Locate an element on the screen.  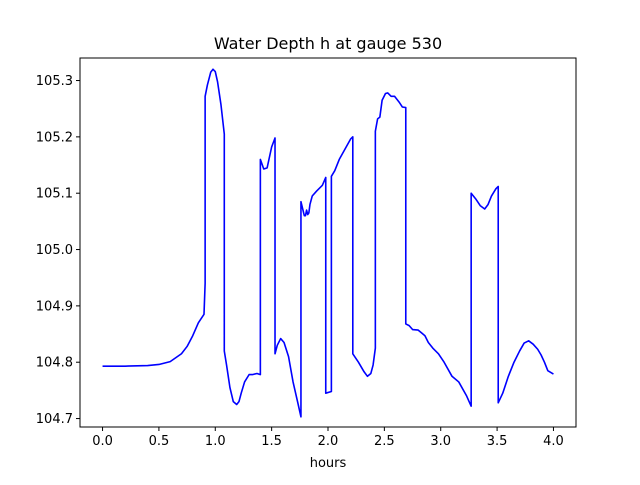
x-tick-label: 3.0 is located at coordinates (440, 441).